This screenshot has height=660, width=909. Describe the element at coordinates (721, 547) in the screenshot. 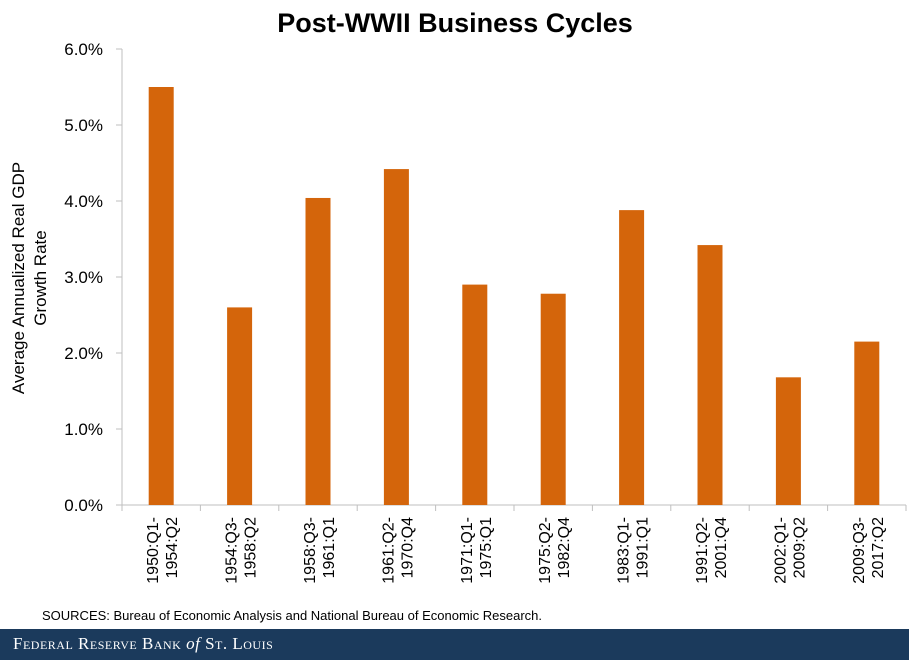

I see `x-tick-label-line2: 2001:Q4` at that location.